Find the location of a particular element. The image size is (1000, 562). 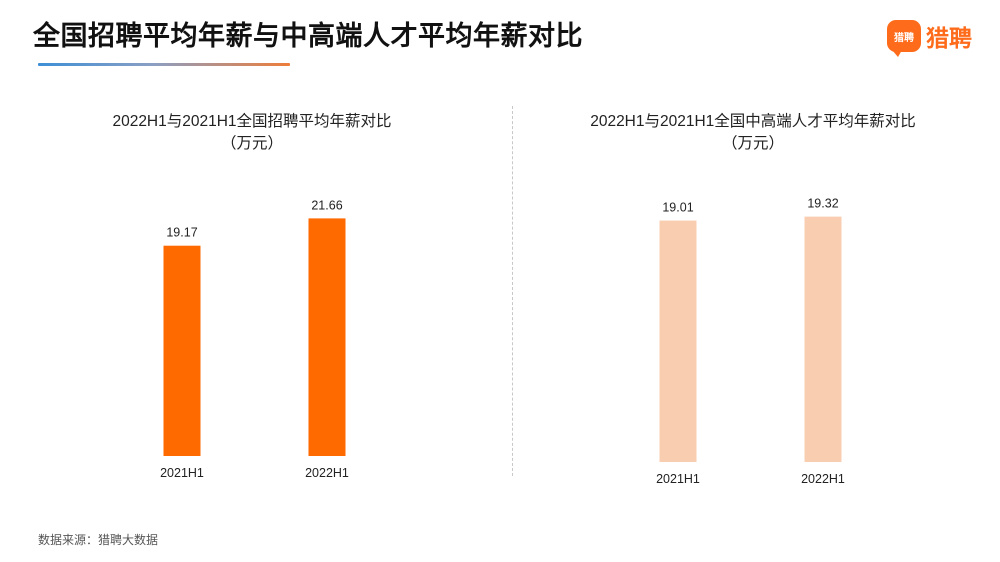

right-bar-2021H1 is located at coordinates (678, 341).